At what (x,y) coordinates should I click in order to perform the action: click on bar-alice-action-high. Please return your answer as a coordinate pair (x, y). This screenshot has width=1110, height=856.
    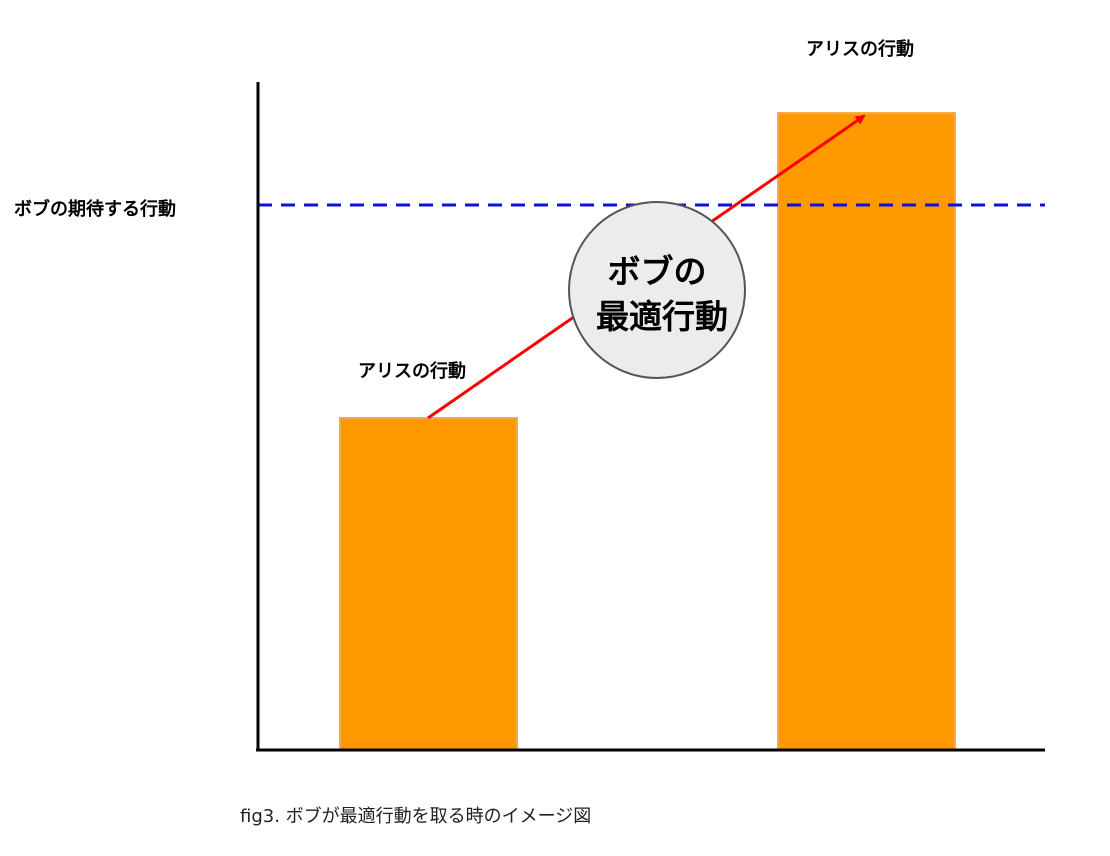
    Looking at the image, I should click on (866, 431).